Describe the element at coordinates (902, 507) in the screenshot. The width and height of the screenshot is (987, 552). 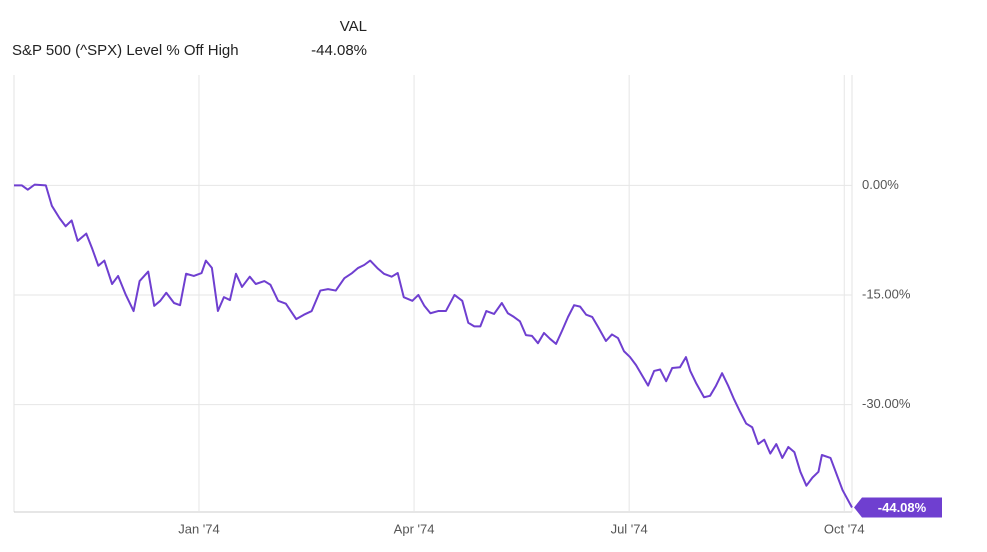
I see `value-badge-label: -44.08%` at that location.